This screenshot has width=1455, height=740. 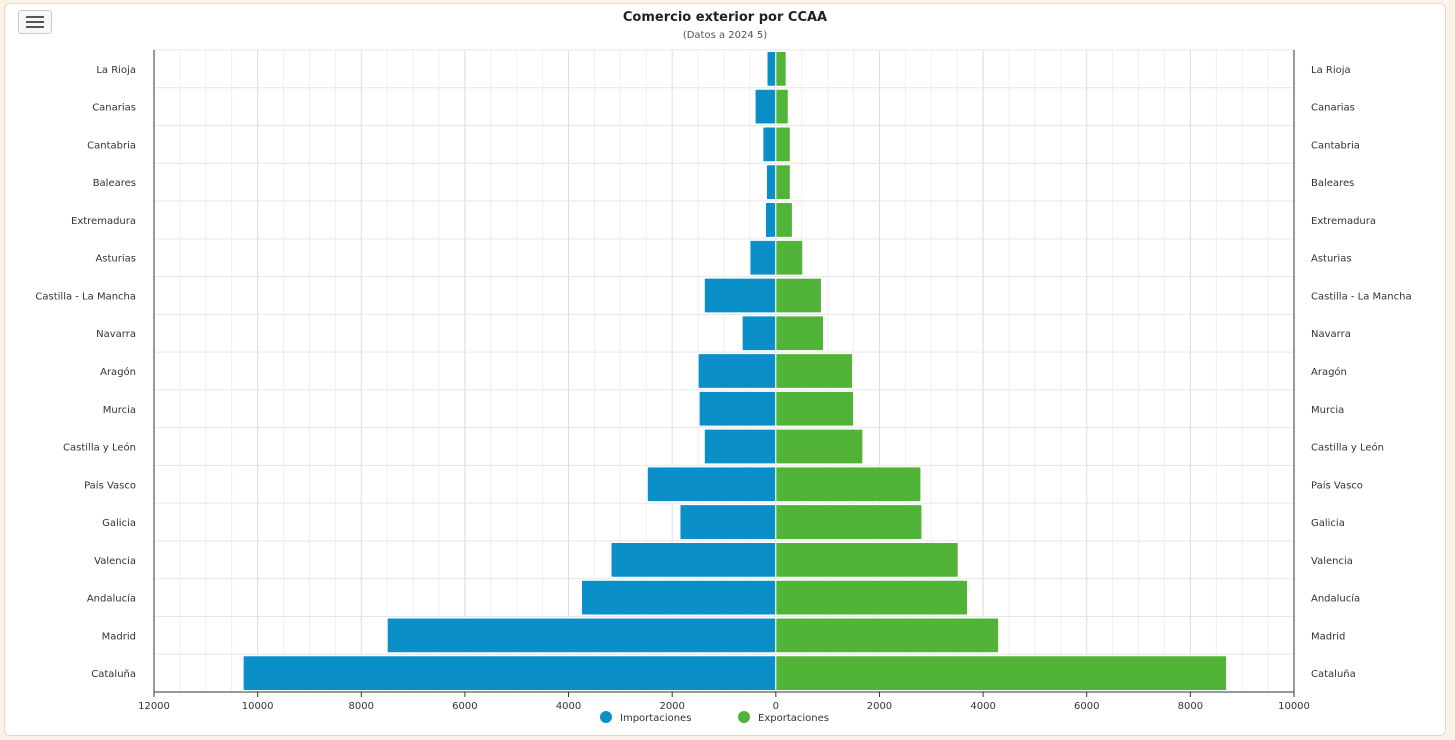 What do you see at coordinates (118, 372) in the screenshot?
I see `category-label-left: Aragón` at bounding box center [118, 372].